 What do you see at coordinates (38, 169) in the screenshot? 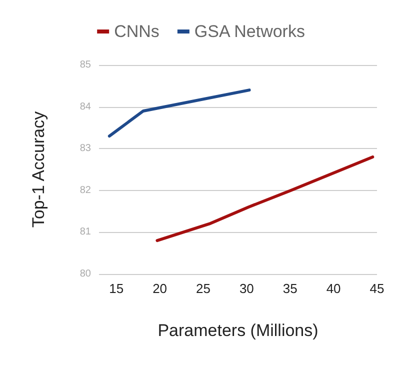
I see `y-axis-title: Top-1 Accuracy` at bounding box center [38, 169].